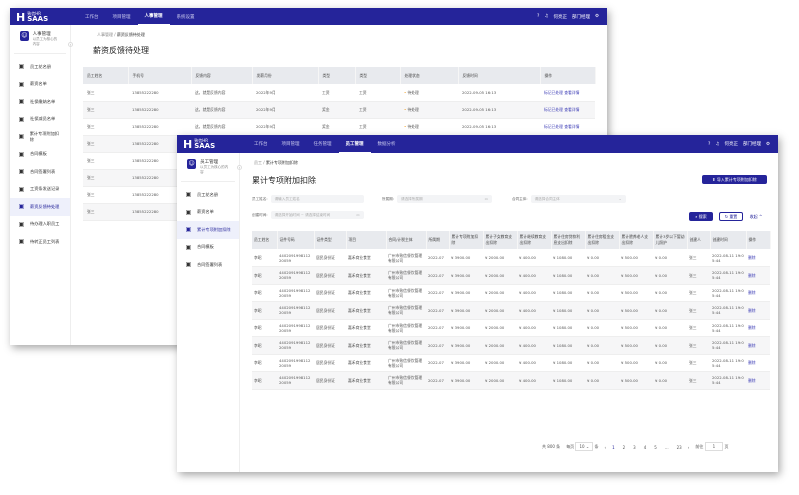  What do you see at coordinates (734, 179) in the screenshot?
I see `import-button: ⬆ 导入累计专项附加扣除` at bounding box center [734, 179].